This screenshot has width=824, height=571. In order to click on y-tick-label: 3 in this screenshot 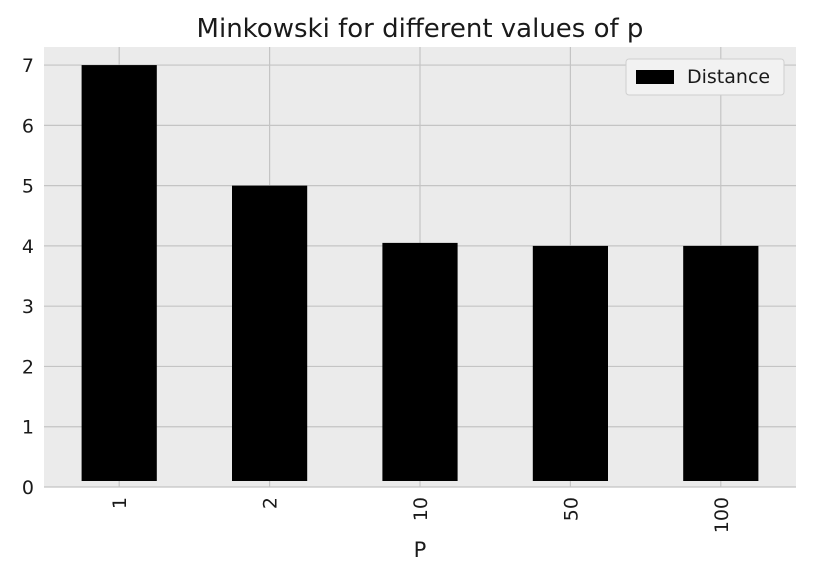, I will do `click(28, 307)`.